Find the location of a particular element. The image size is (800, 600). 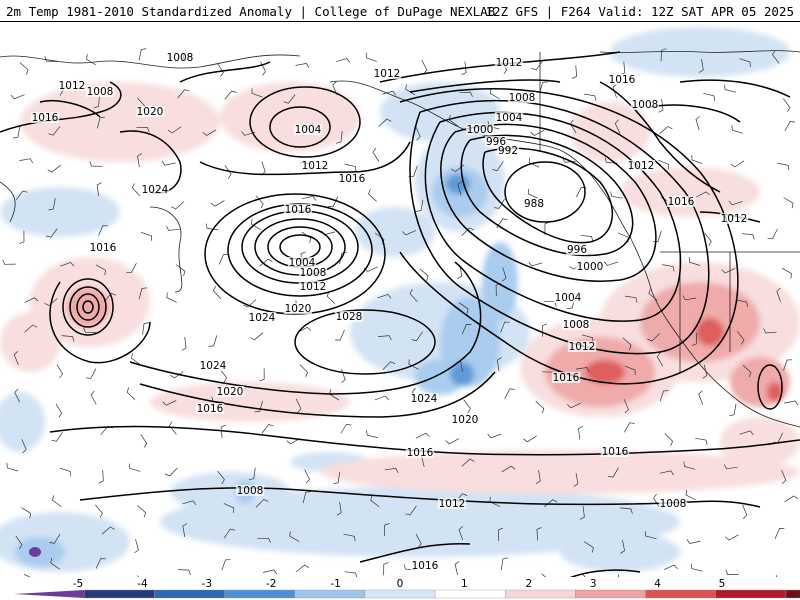

colorbar-tick-label: 4 is located at coordinates (657, 584).